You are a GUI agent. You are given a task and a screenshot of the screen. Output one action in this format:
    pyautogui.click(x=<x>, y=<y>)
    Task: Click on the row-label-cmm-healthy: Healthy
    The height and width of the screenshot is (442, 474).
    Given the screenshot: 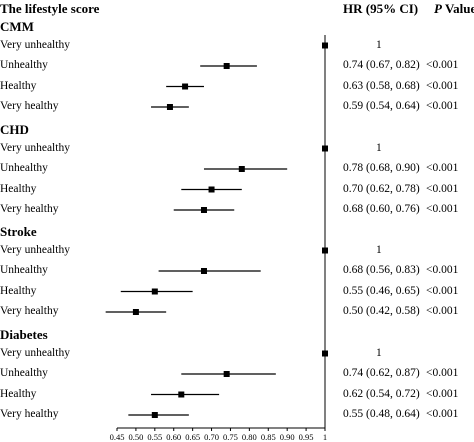 What is the action you would take?
    pyautogui.click(x=18, y=85)
    